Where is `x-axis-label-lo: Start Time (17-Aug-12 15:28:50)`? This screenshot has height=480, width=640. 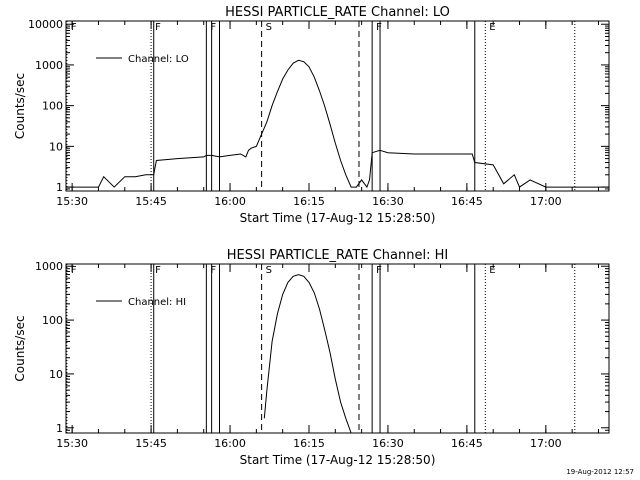 x-axis-label-lo: Start Time (17-Aug-12 15:28:50) is located at coordinates (338, 218).